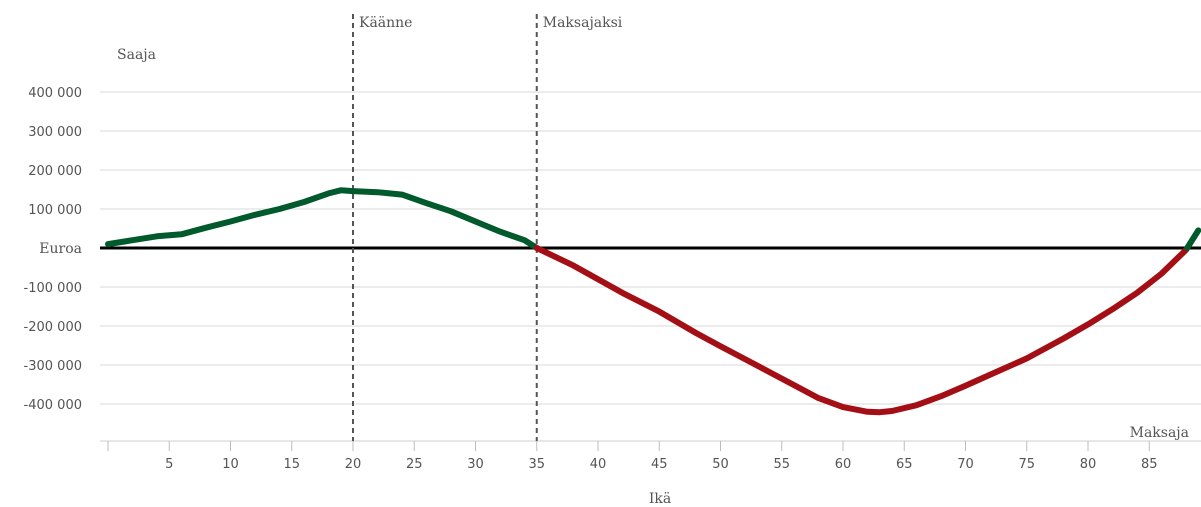 This screenshot has height=507, width=1201. I want to click on payer-label: Maksaja, so click(1159, 433).